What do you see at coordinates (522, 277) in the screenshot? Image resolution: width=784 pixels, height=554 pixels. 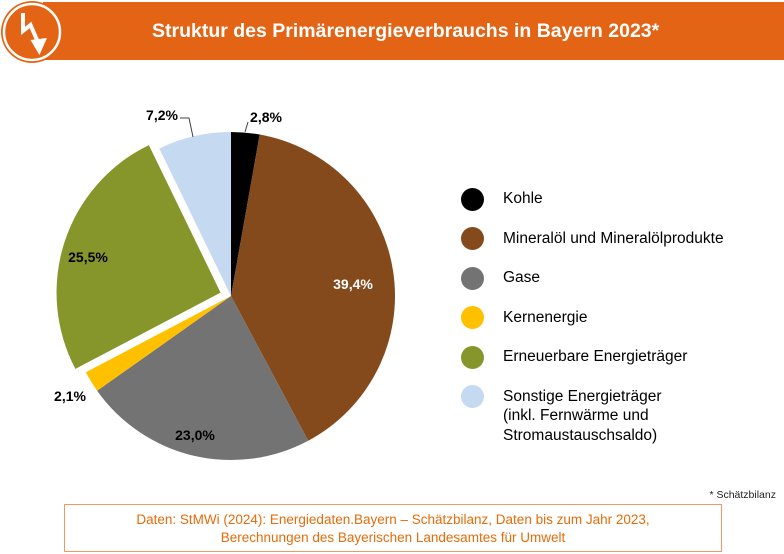 I see `legend-label: Gase` at bounding box center [522, 277].